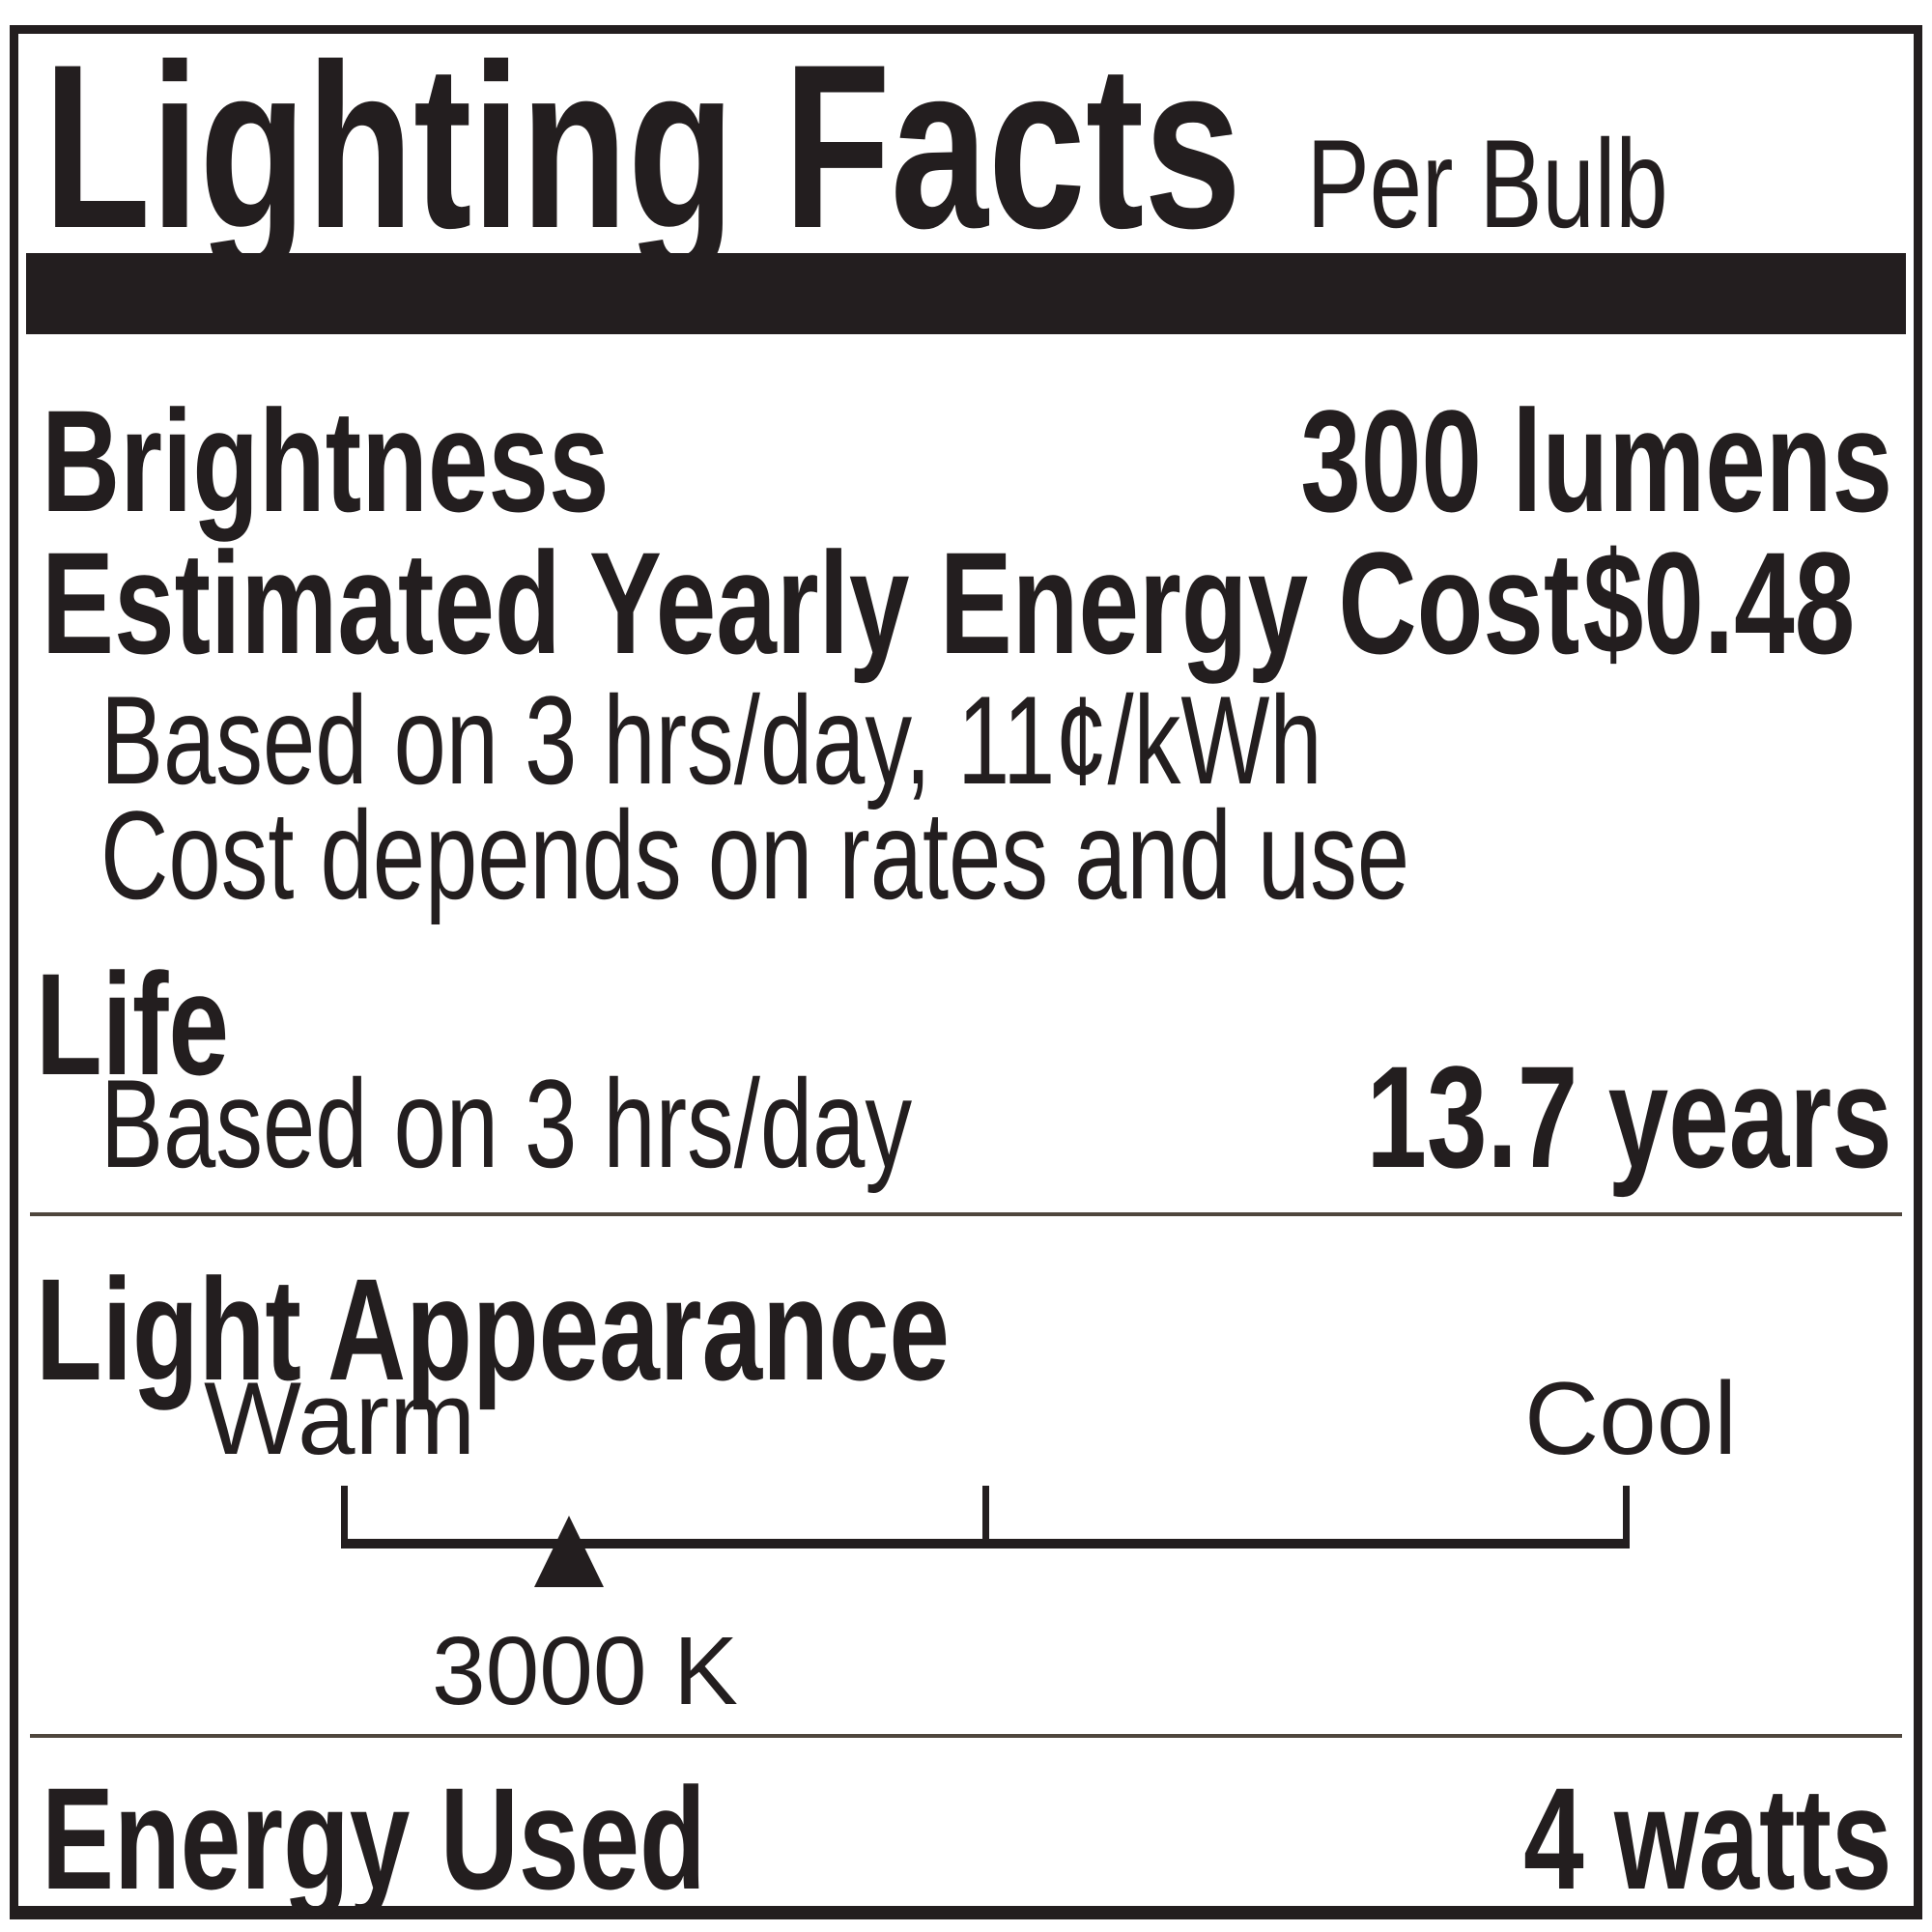 Image resolution: width=1932 pixels, height=1932 pixels. What do you see at coordinates (711, 739) in the screenshot?
I see `energy-cost-note-basis: Based on 3 hrs/day, 11¢/kWh` at bounding box center [711, 739].